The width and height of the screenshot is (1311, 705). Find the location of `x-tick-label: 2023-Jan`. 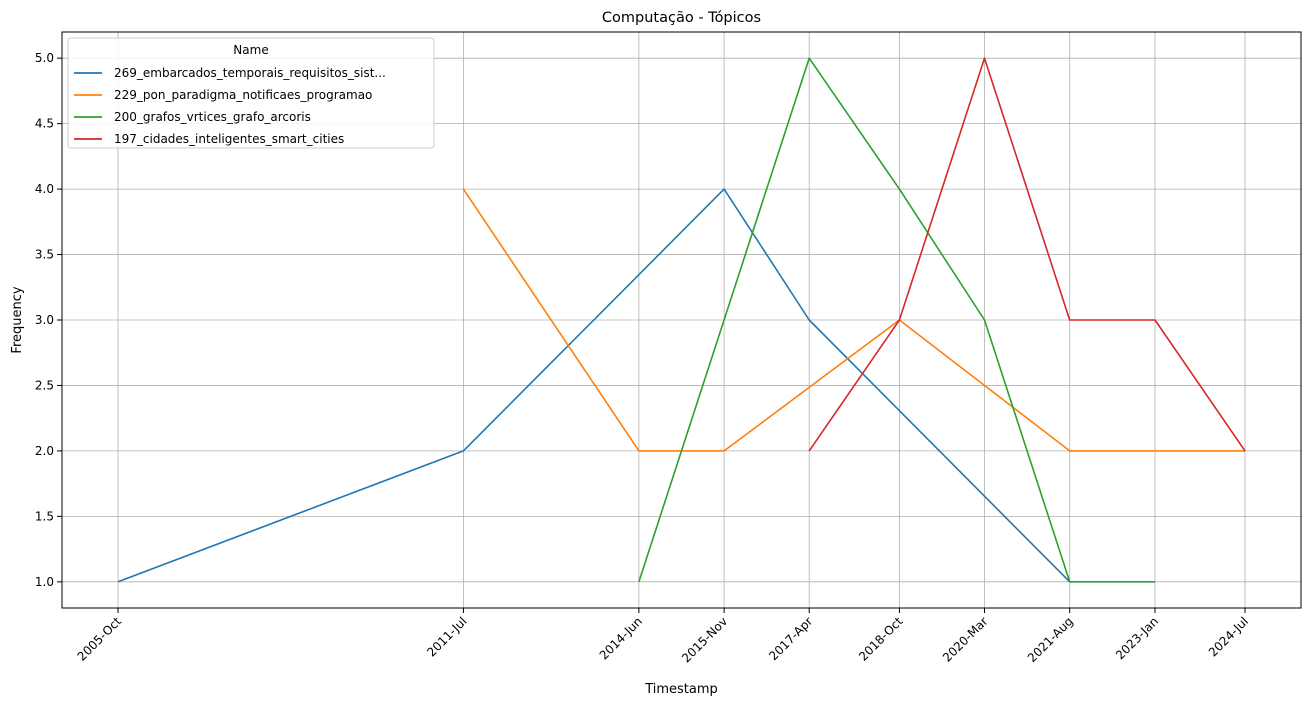

x-tick-label: 2023-Jan is located at coordinates (1137, 638).